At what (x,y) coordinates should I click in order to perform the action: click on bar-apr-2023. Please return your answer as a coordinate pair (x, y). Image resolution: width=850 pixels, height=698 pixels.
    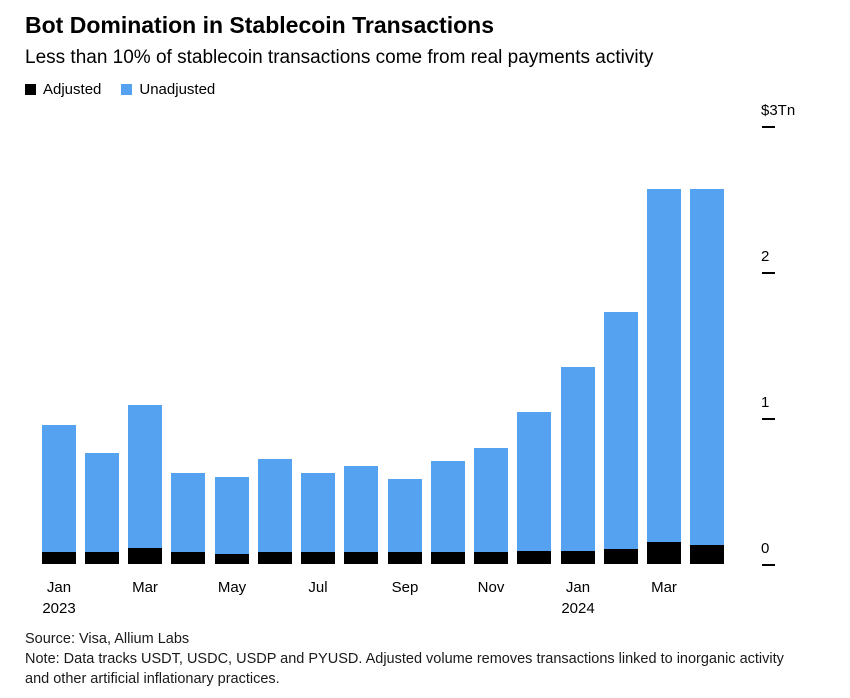
    Looking at the image, I should click on (188, 518).